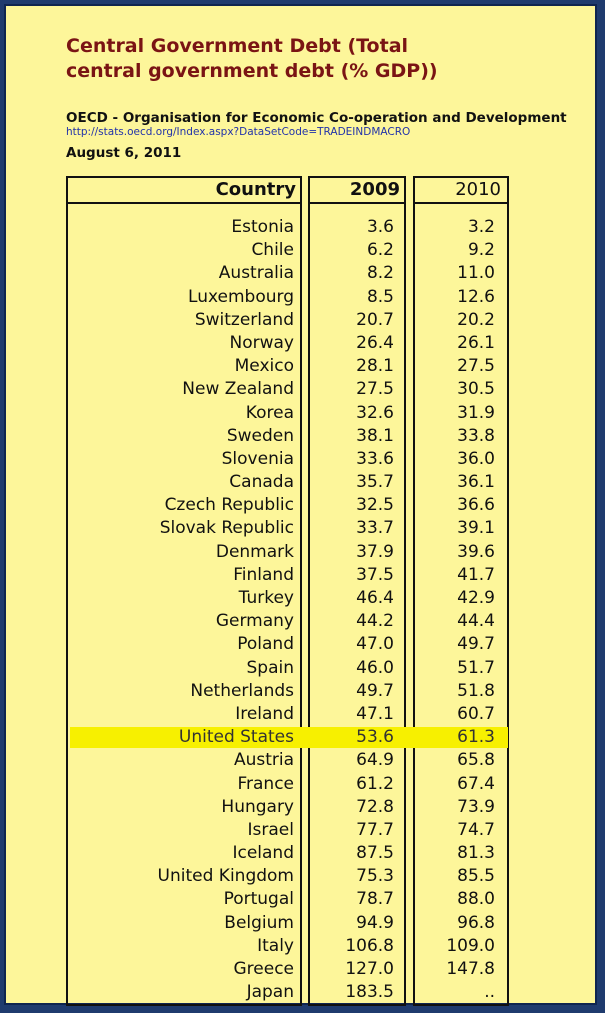 This screenshot has height=1013, width=605. I want to click on value-2010-cell: 36.0, so click(476, 458).